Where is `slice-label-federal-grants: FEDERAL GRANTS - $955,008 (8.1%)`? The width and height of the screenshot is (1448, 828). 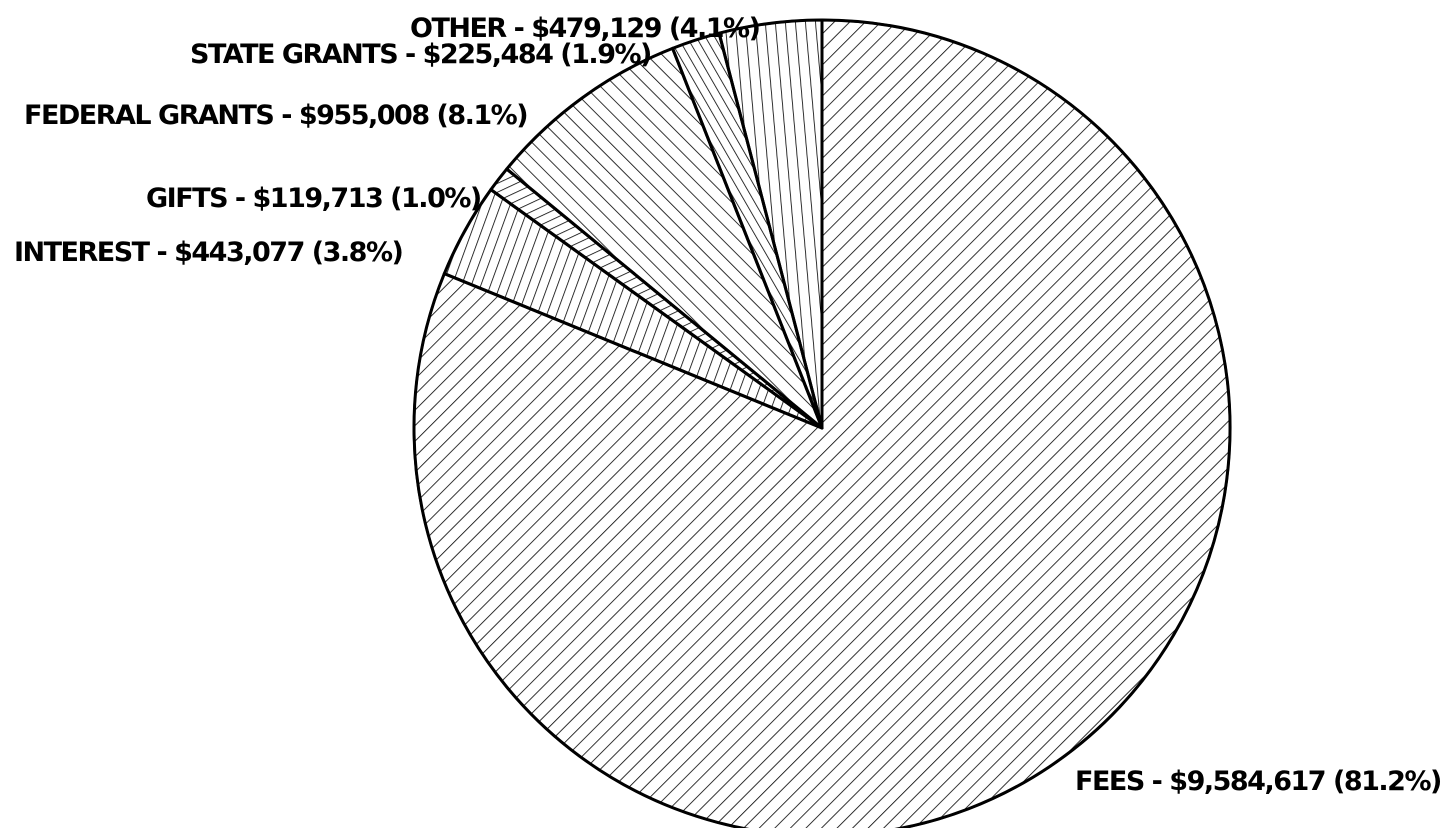
slice-label-federal-grants: FEDERAL GRANTS - $955,008 (8.1%) is located at coordinates (275, 115).